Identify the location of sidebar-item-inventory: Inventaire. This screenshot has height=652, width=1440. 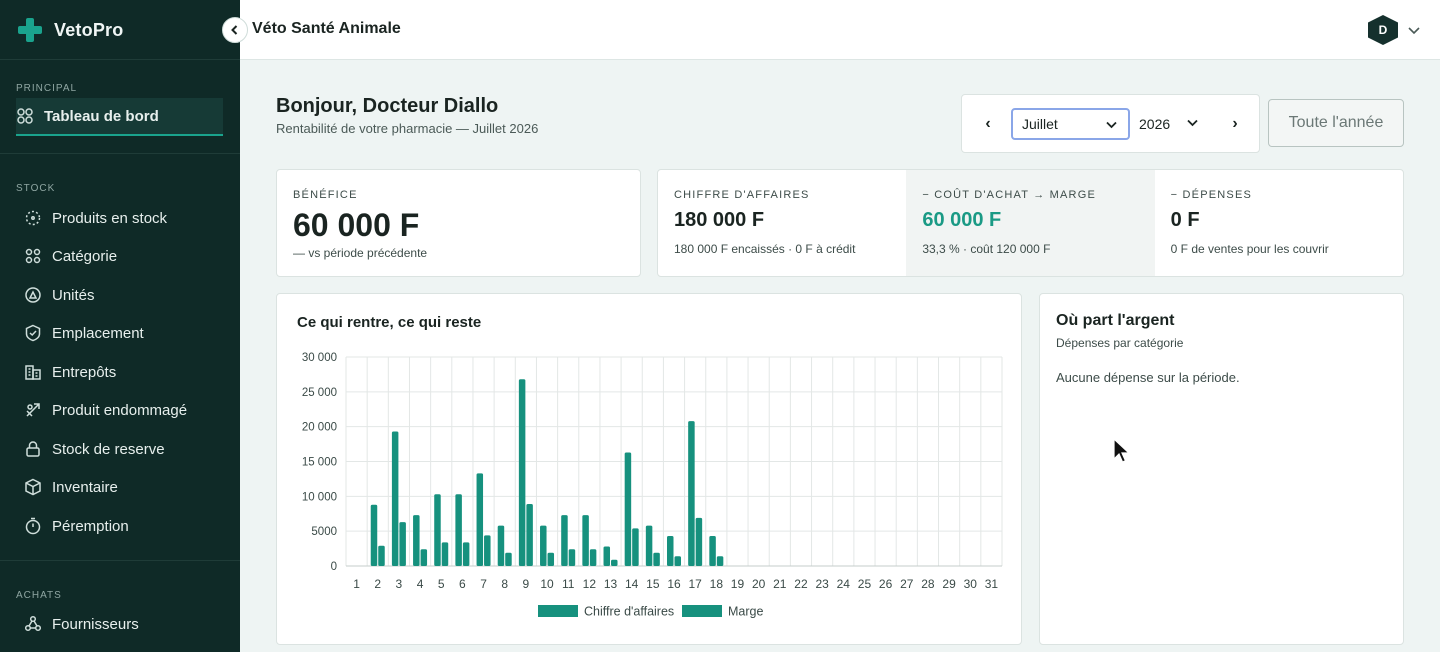
(119, 487).